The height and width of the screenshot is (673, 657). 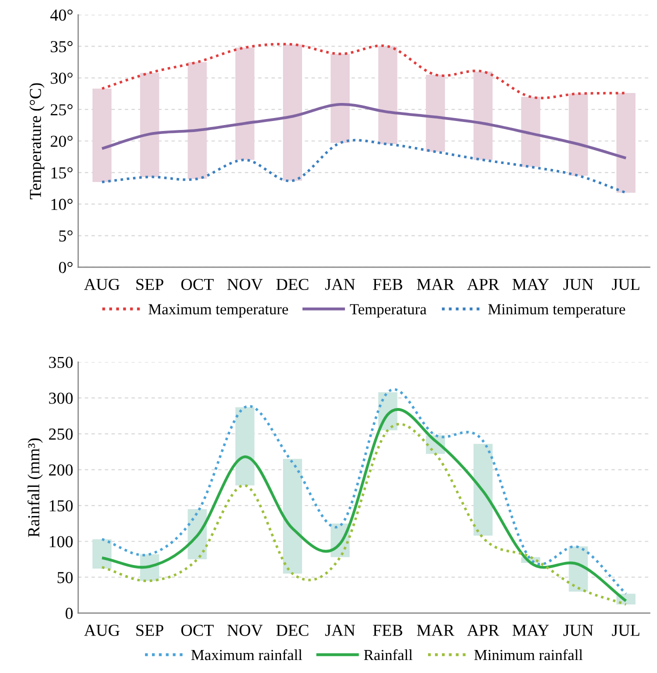 I want to click on y-axis-title: Rainfall (mm³), so click(x=35, y=488).